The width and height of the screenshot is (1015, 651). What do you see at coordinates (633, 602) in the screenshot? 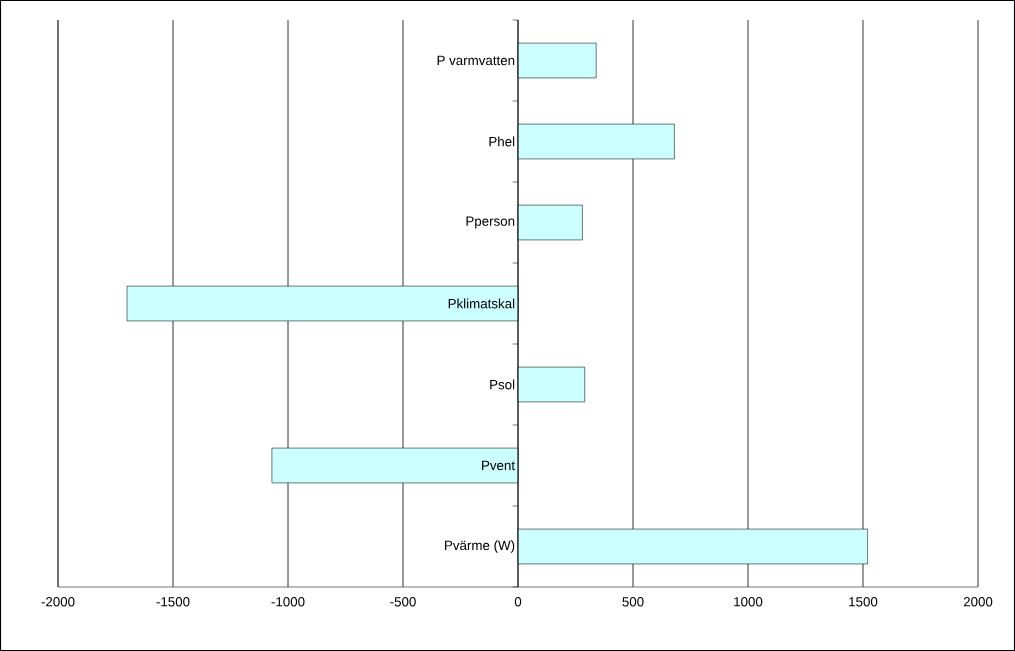
I see `x-tick-label: 500` at bounding box center [633, 602].